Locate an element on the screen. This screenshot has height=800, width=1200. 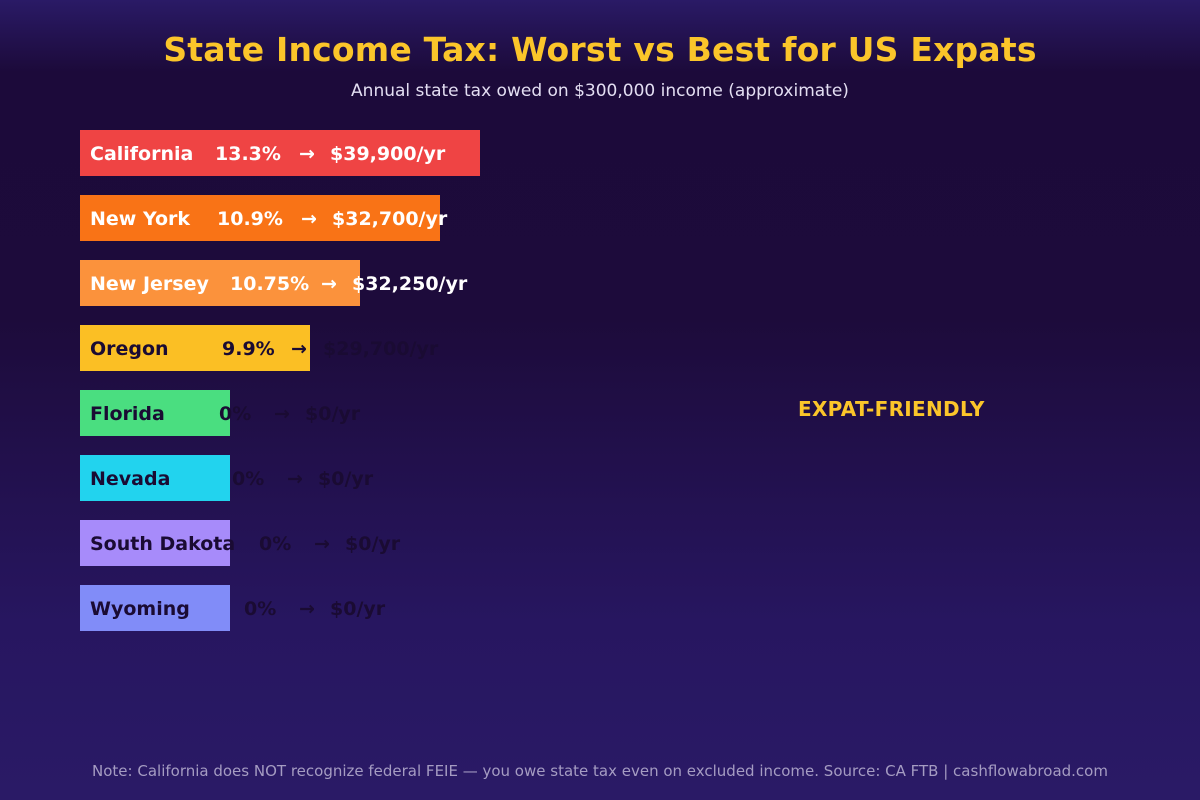
amount-label: $39,900/yr is located at coordinates (388, 154).